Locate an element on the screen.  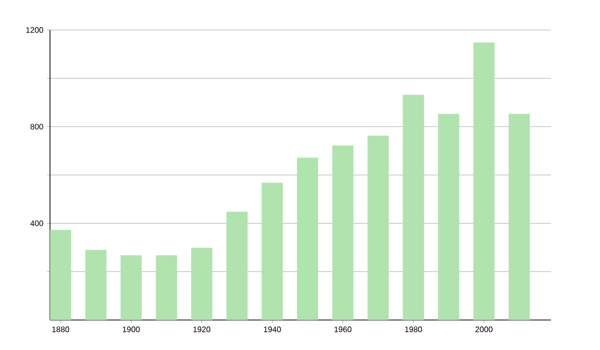
x-tick-label: 1940 is located at coordinates (272, 329).